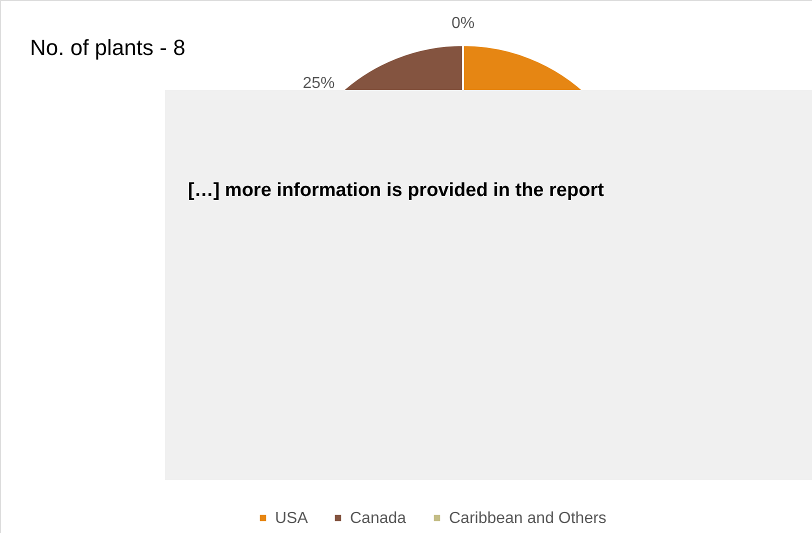 Image resolution: width=812 pixels, height=533 pixels. What do you see at coordinates (396, 190) in the screenshot?
I see `text: […] more information is provided in the report` at bounding box center [396, 190].